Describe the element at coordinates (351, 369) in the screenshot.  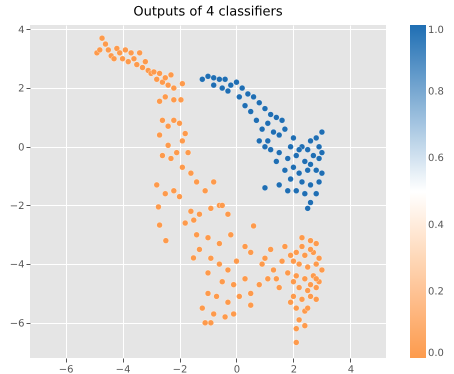
I see `x-tick-label: 4` at that location.